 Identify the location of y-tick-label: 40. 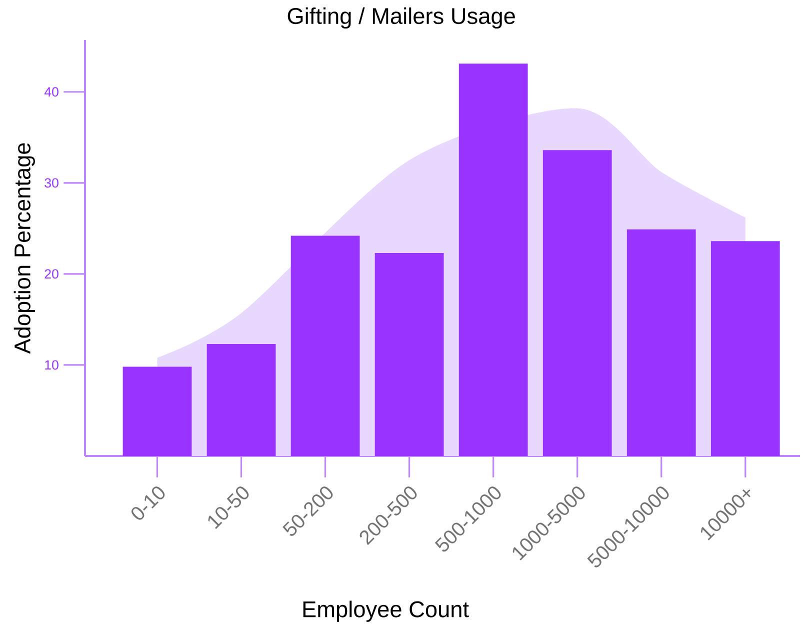
(51, 92).